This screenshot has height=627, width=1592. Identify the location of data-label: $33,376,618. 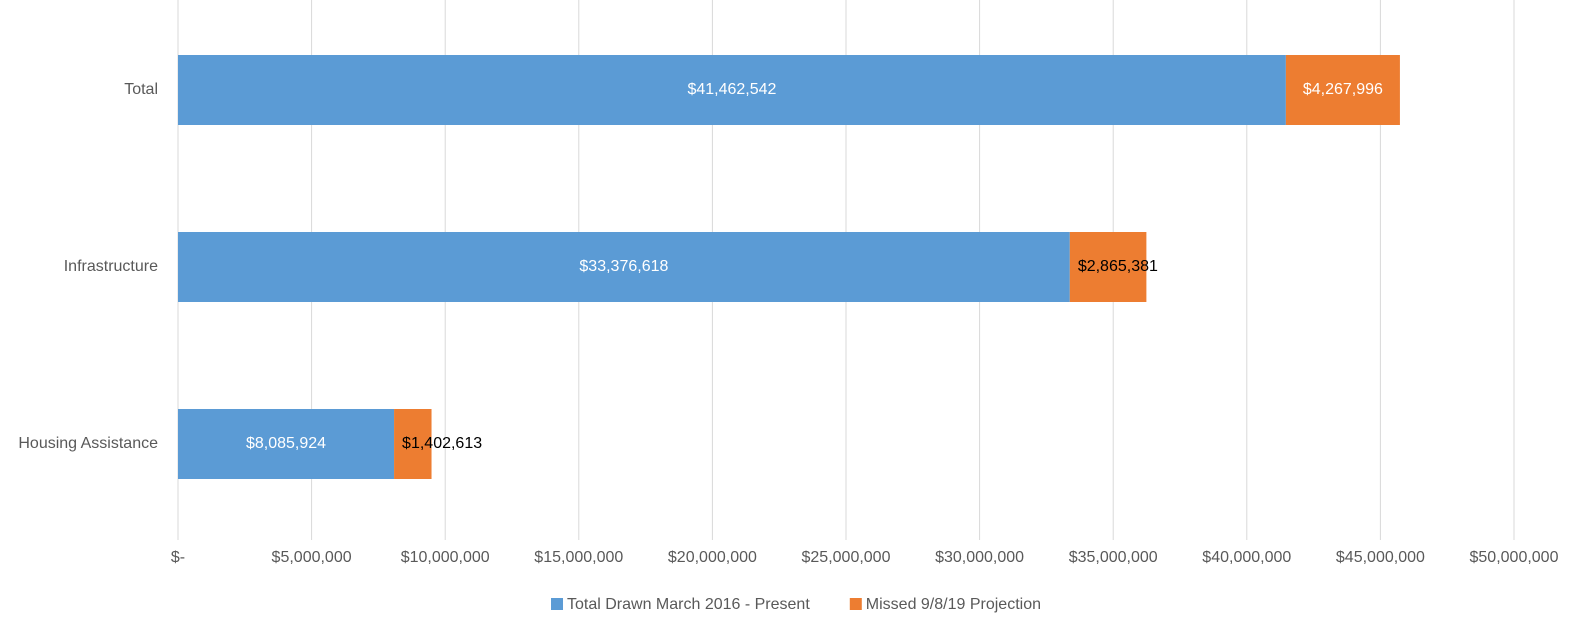
(623, 266).